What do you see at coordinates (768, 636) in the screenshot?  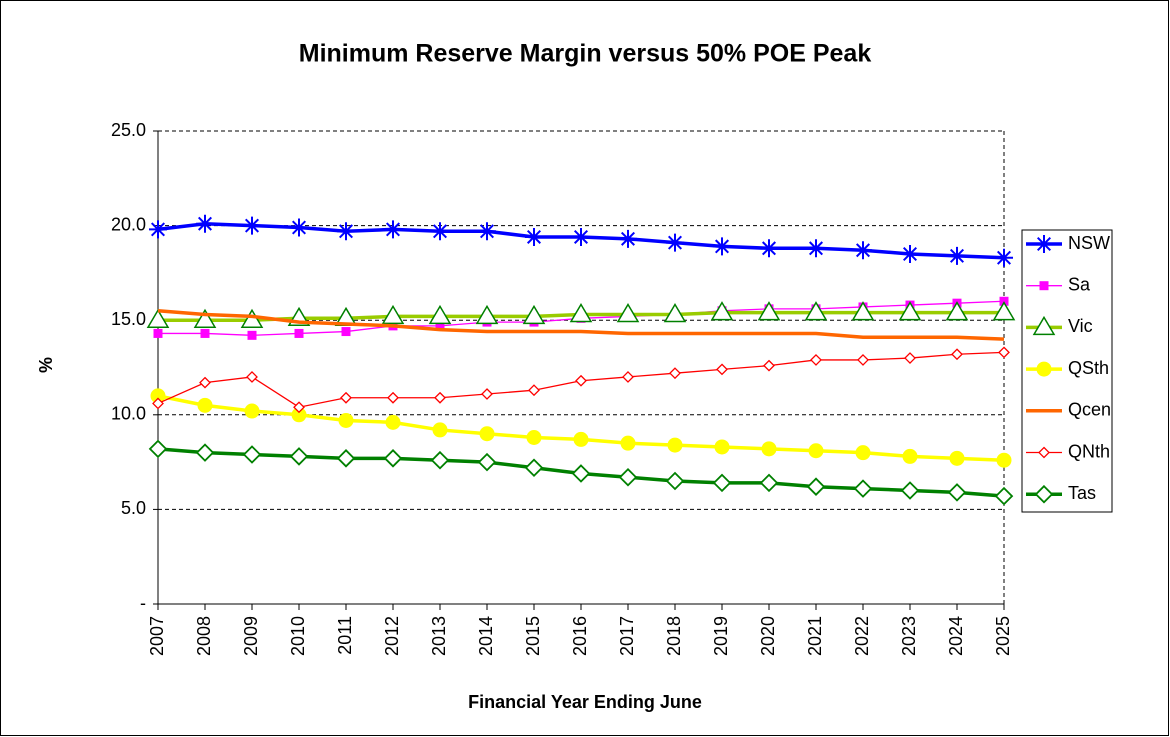 I see `x-tick-label: 2020` at bounding box center [768, 636].